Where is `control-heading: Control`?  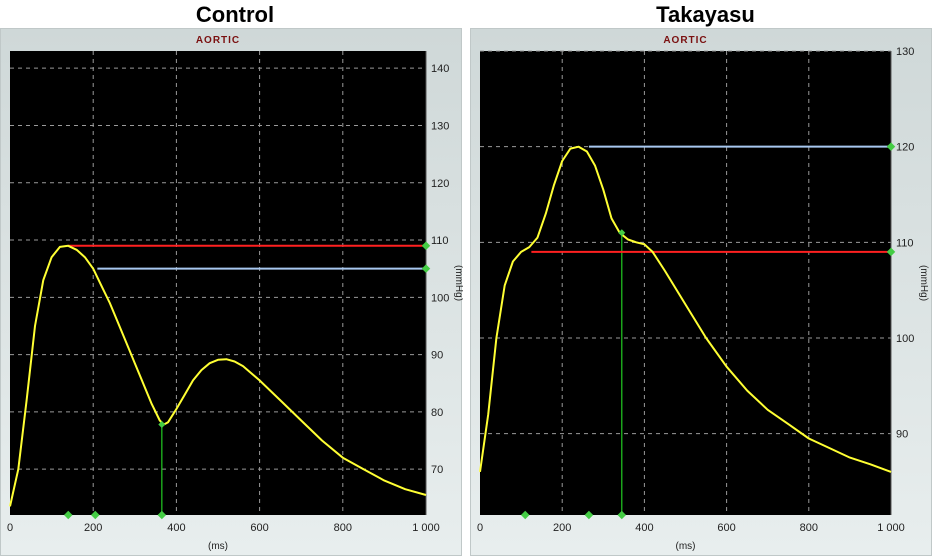 control-heading: Control is located at coordinates (235, 14).